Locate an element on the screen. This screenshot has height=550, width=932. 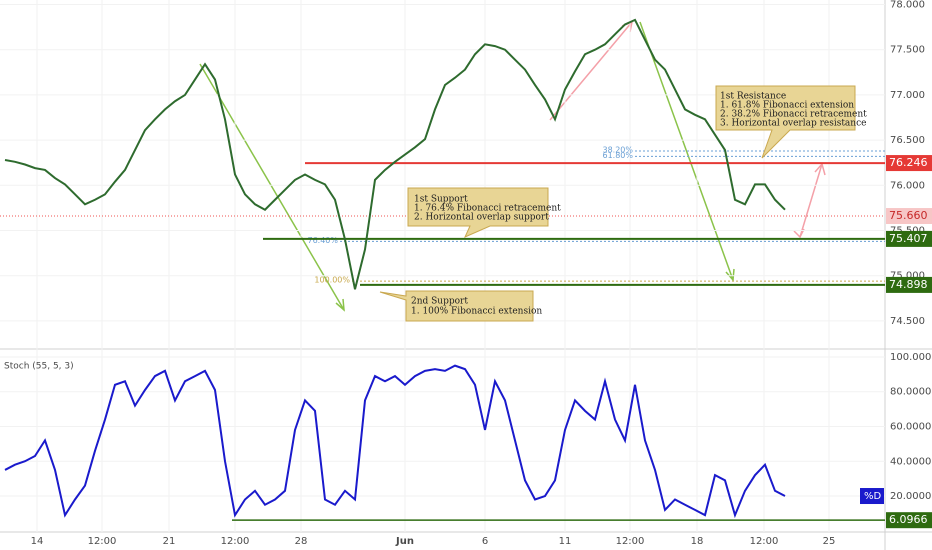
y-tick-label: 60.0000 is located at coordinates (910, 426).